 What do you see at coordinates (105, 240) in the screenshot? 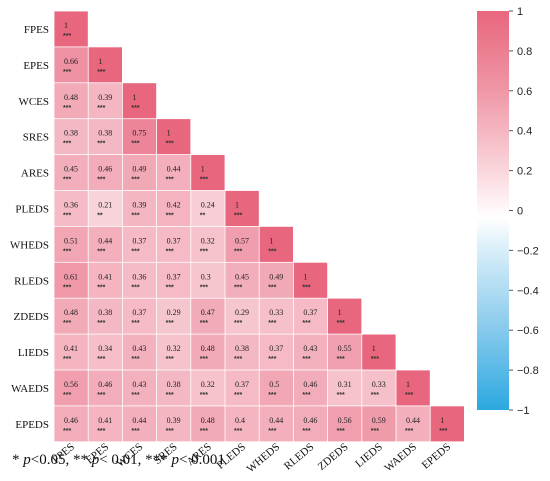
I see `cell-value-label: 0.44` at bounding box center [105, 240].